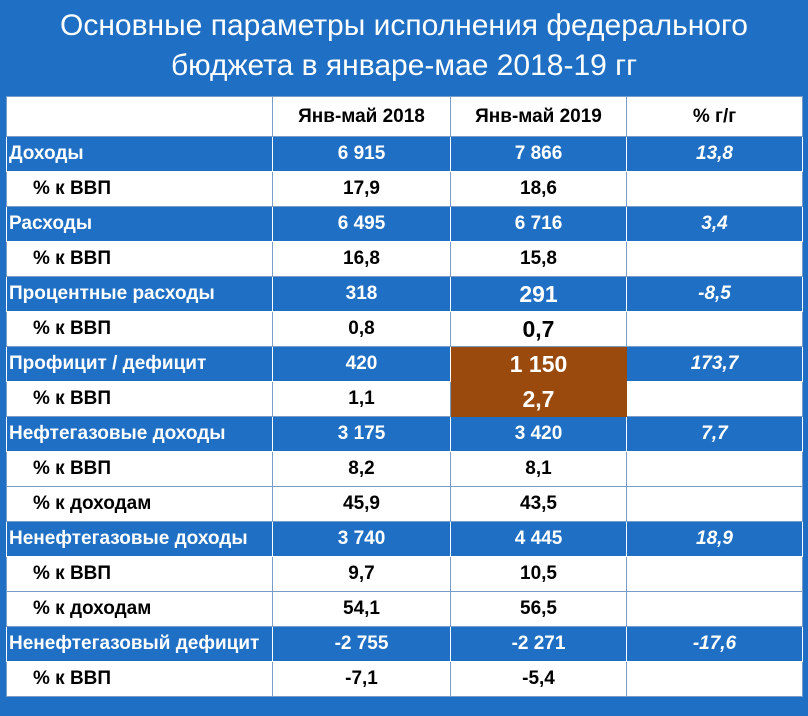 This screenshot has height=716, width=808. Describe the element at coordinates (361, 294) in the screenshot. I see `value-2018: 318` at that location.